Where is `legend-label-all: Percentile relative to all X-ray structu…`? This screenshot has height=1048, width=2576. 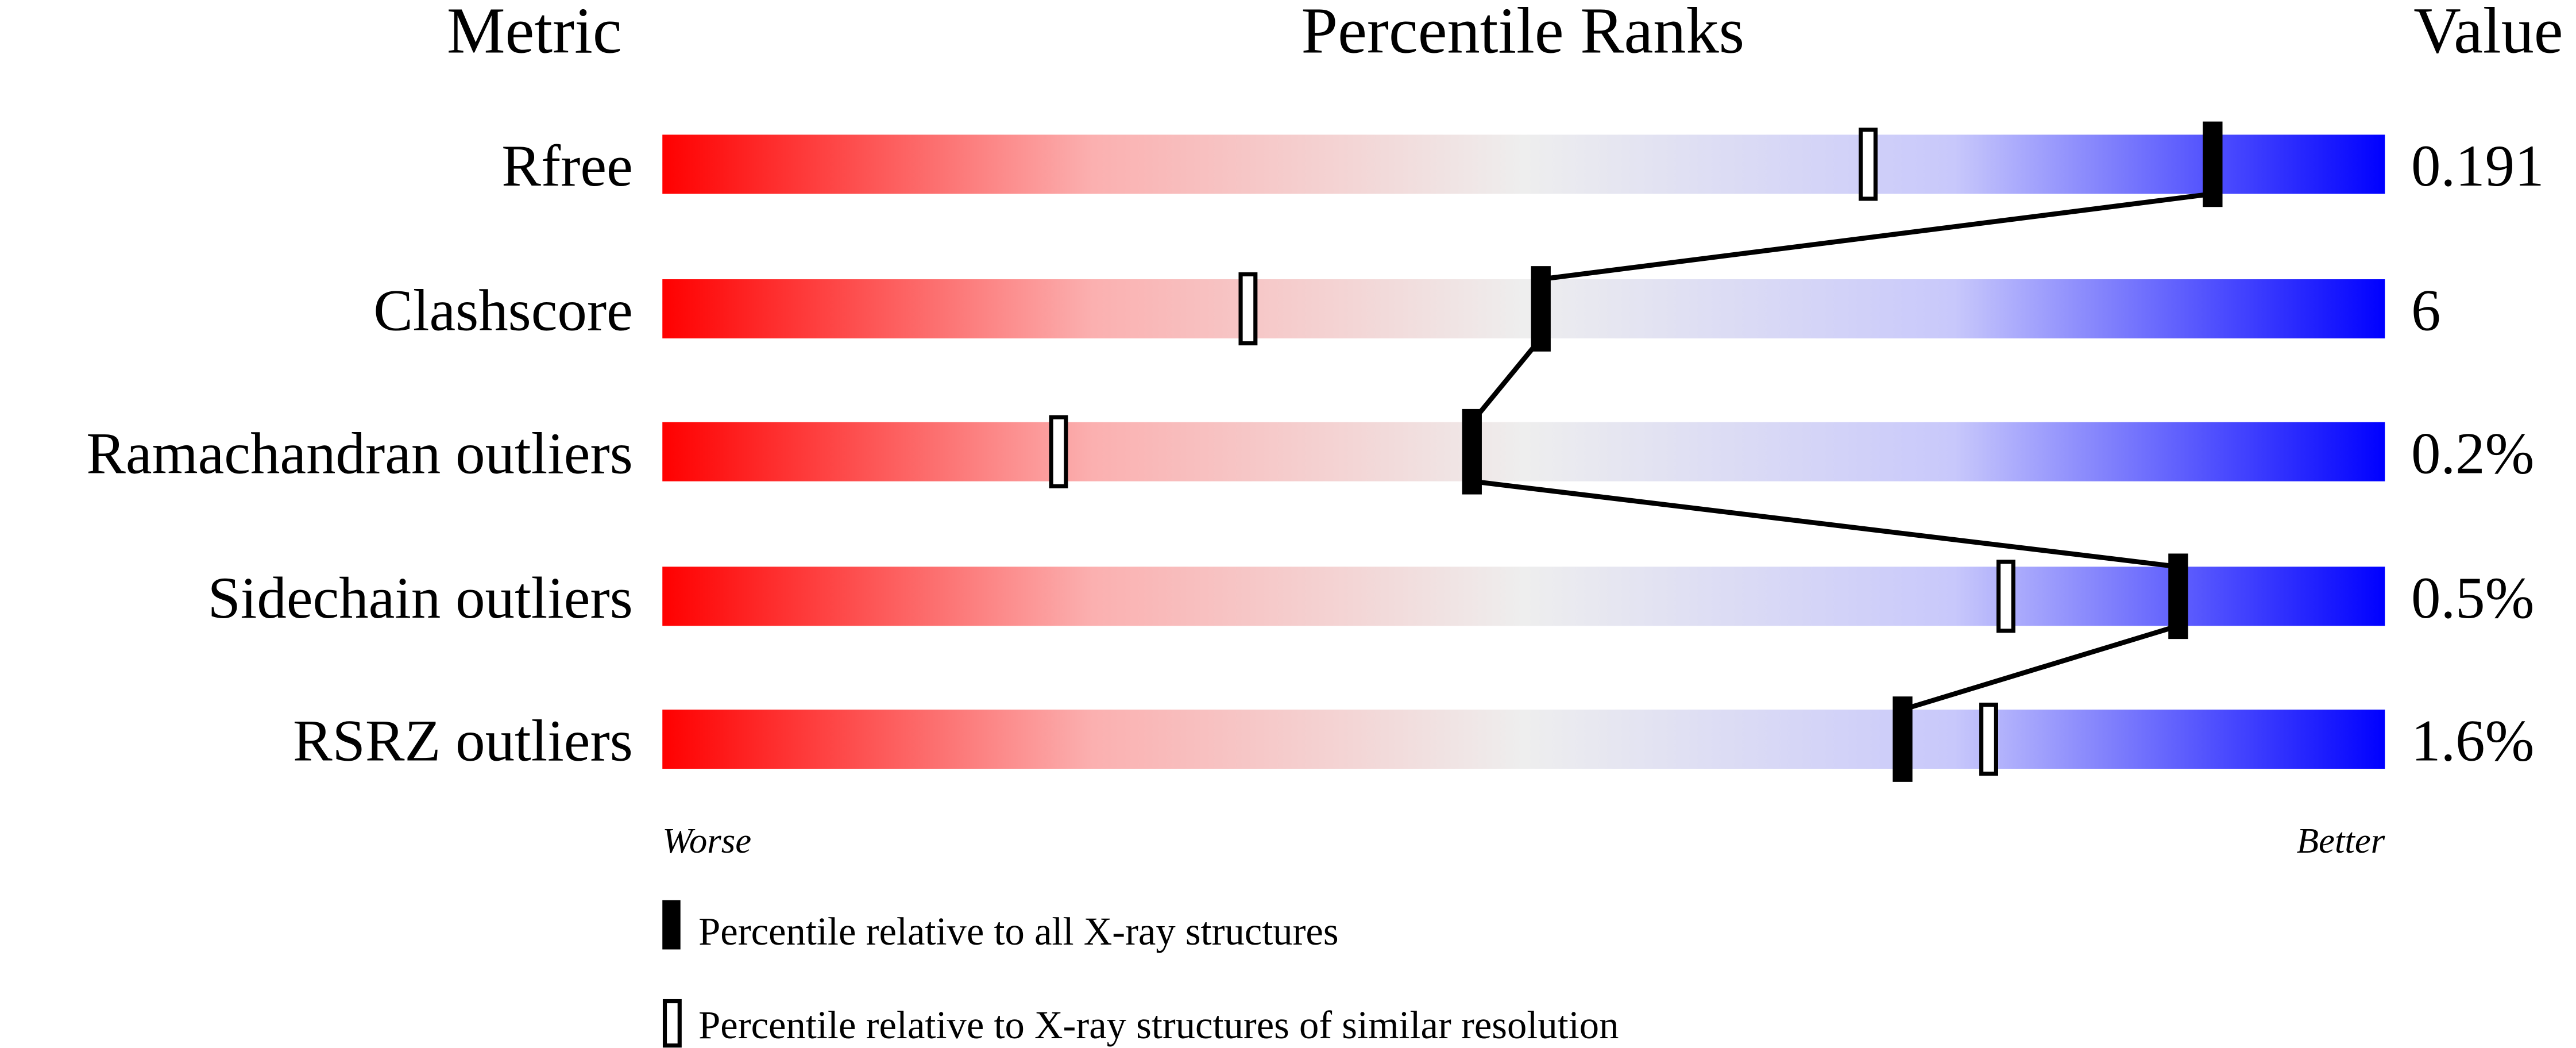
legend-label-all: Percentile relative to all X-ray structu… is located at coordinates (1018, 932).